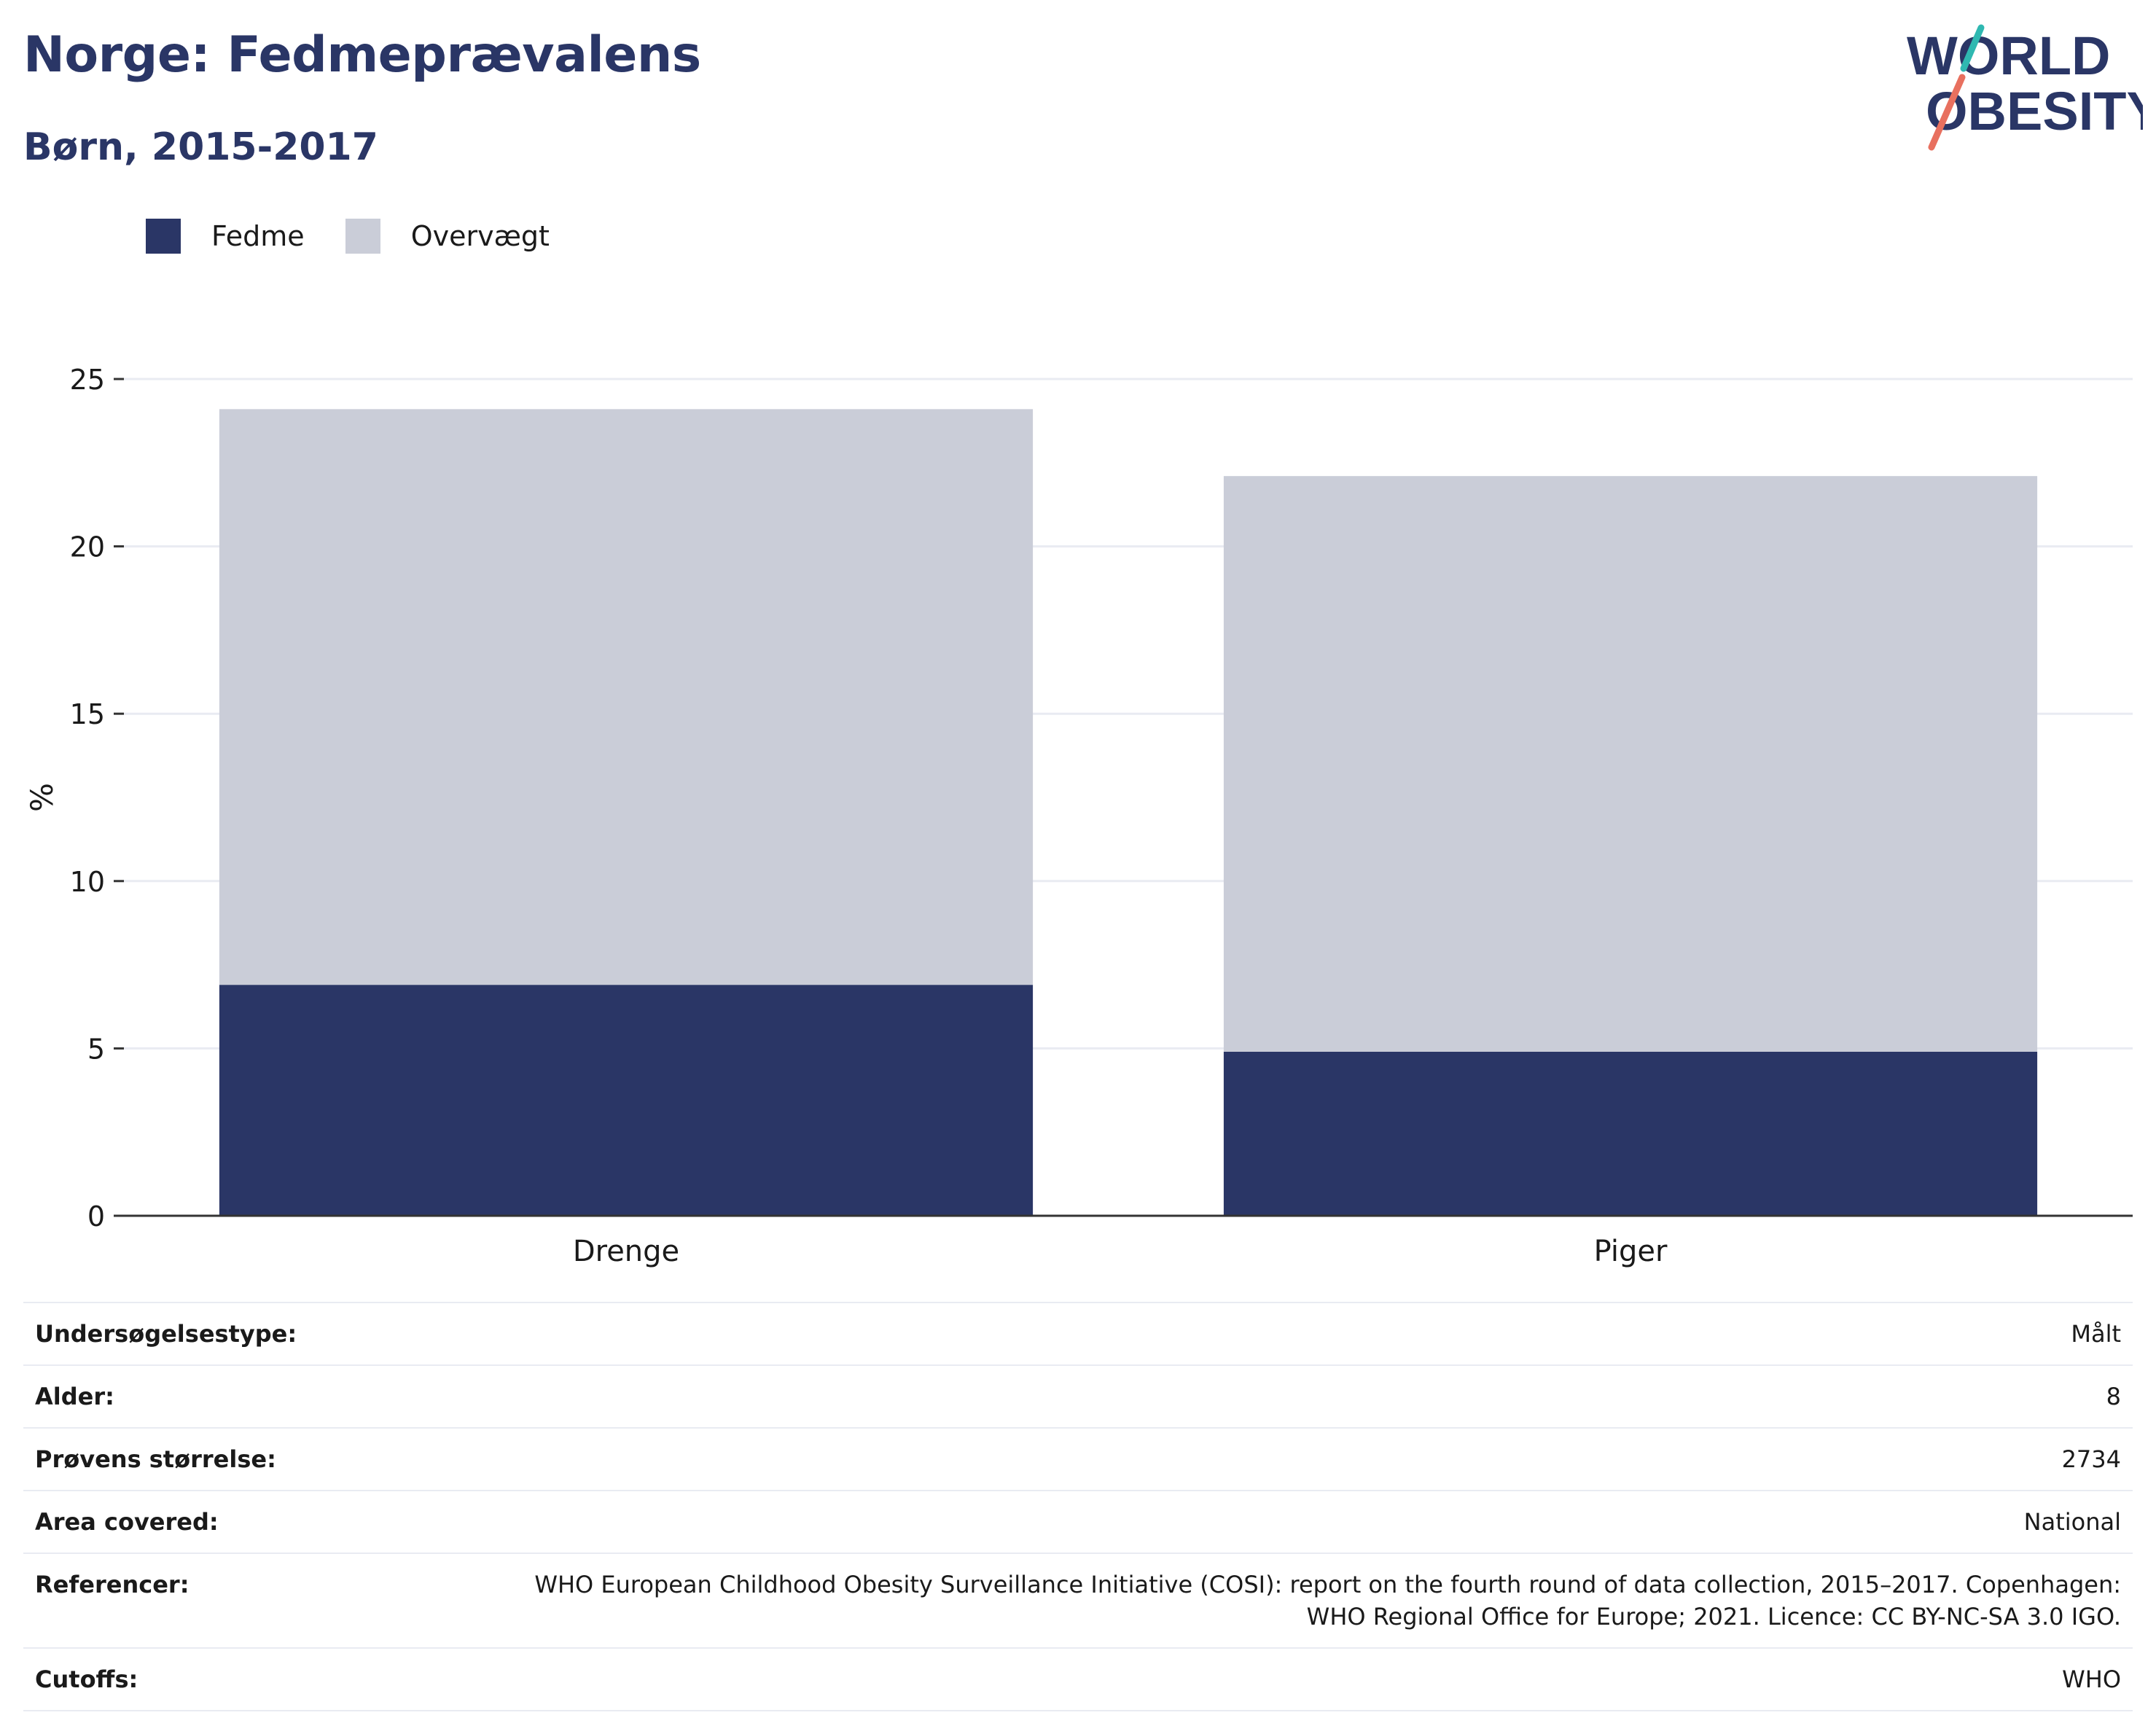 This screenshot has width=2156, height=1734. Describe the element at coordinates (2009, 56) in the screenshot. I see `logo-text-world: WORLD` at that location.